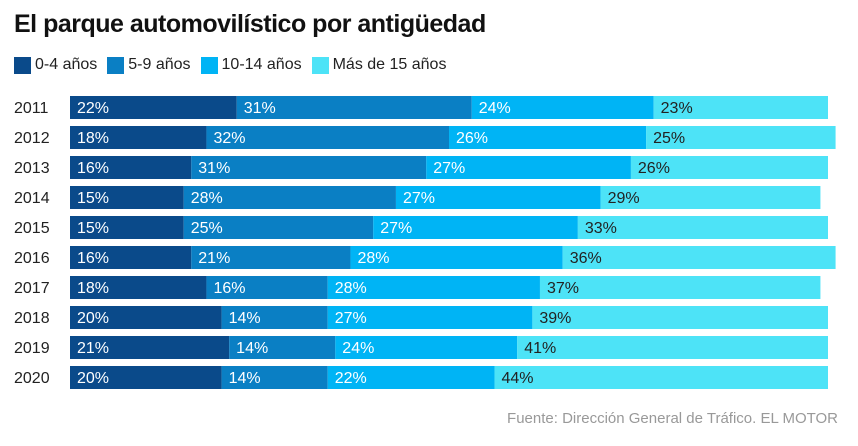  What do you see at coordinates (32, 348) in the screenshot?
I see `category-label: 2019` at bounding box center [32, 348].